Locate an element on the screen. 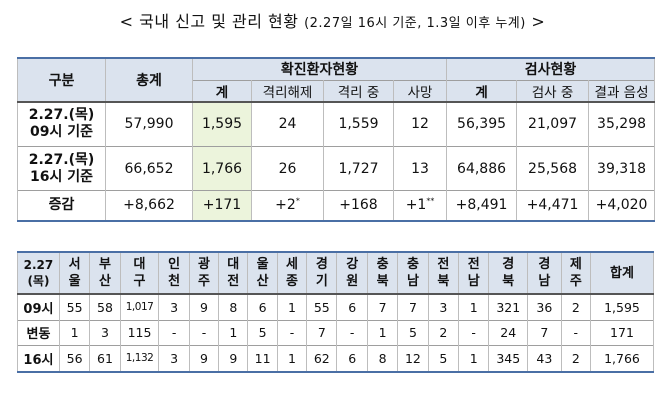  title-detail: (2.27일 16시 기준, 1.3일 이후 누계) is located at coordinates (415, 23).